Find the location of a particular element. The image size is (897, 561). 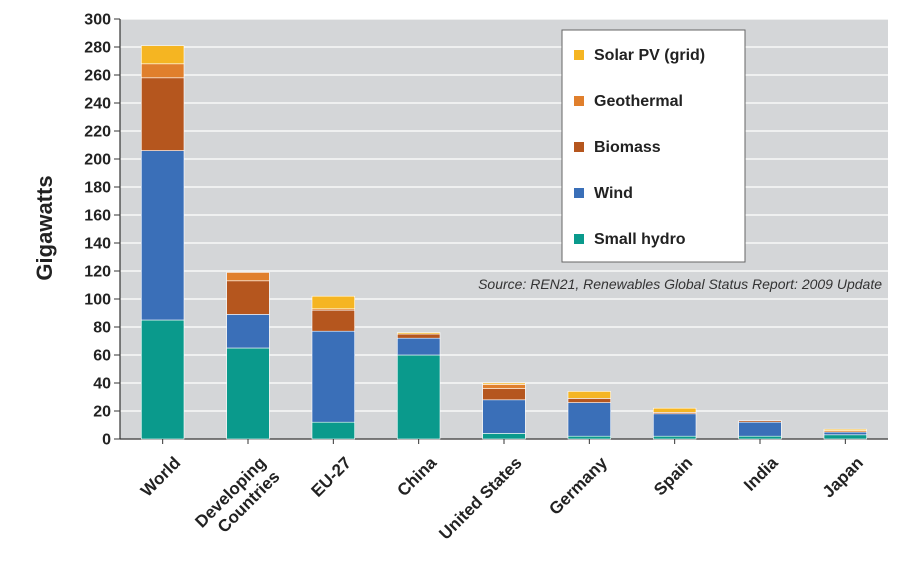

x-tick-label: Japan is located at coordinates (843, 477).